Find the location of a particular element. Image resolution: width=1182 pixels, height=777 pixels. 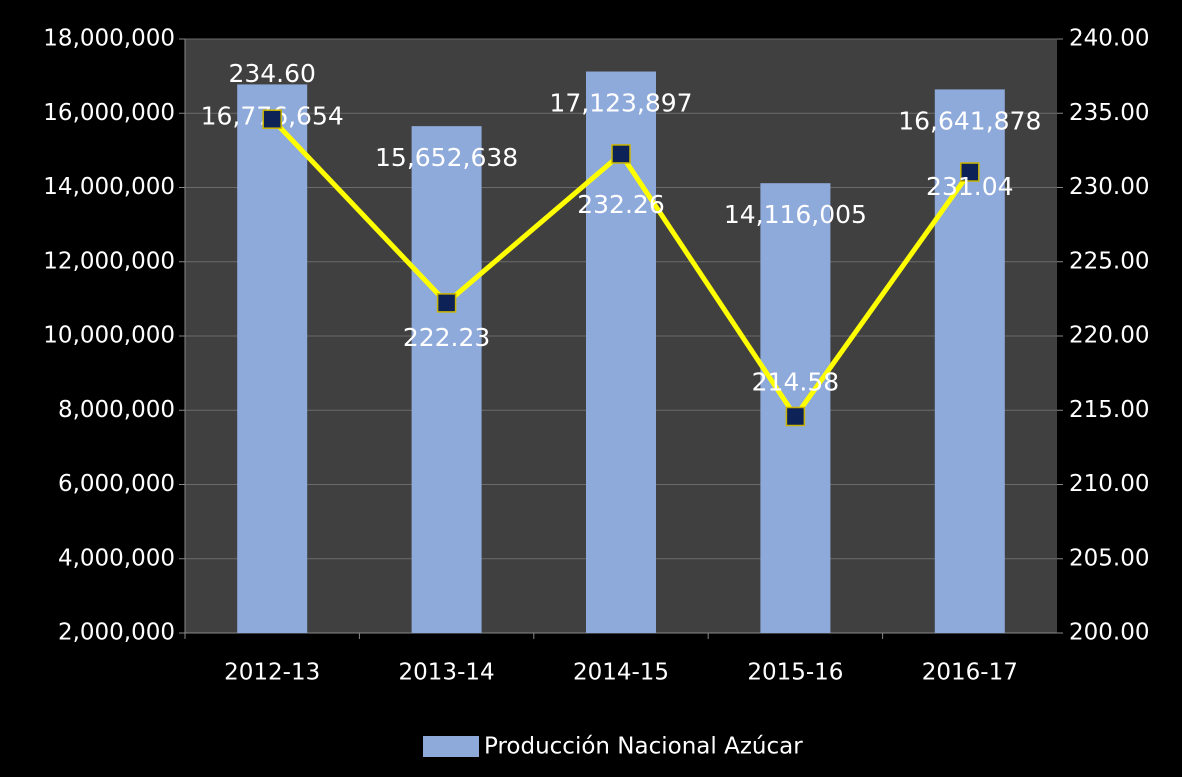

y2-tick-label: 205.00 is located at coordinates (1109, 558).